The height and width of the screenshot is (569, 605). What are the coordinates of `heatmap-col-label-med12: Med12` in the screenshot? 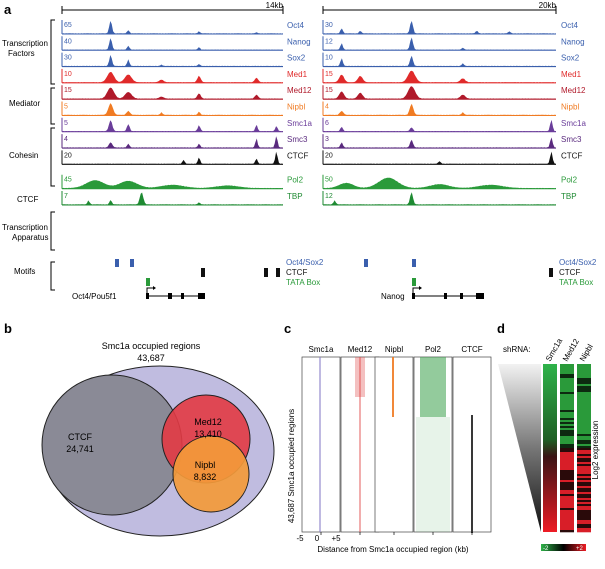 It's located at (360, 349).